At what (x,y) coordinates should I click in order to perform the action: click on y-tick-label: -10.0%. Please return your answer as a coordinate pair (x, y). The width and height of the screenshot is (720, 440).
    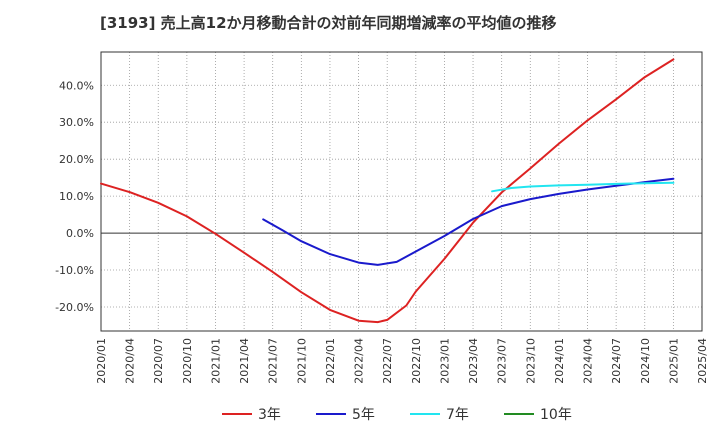
    Looking at the image, I should click on (74, 270).